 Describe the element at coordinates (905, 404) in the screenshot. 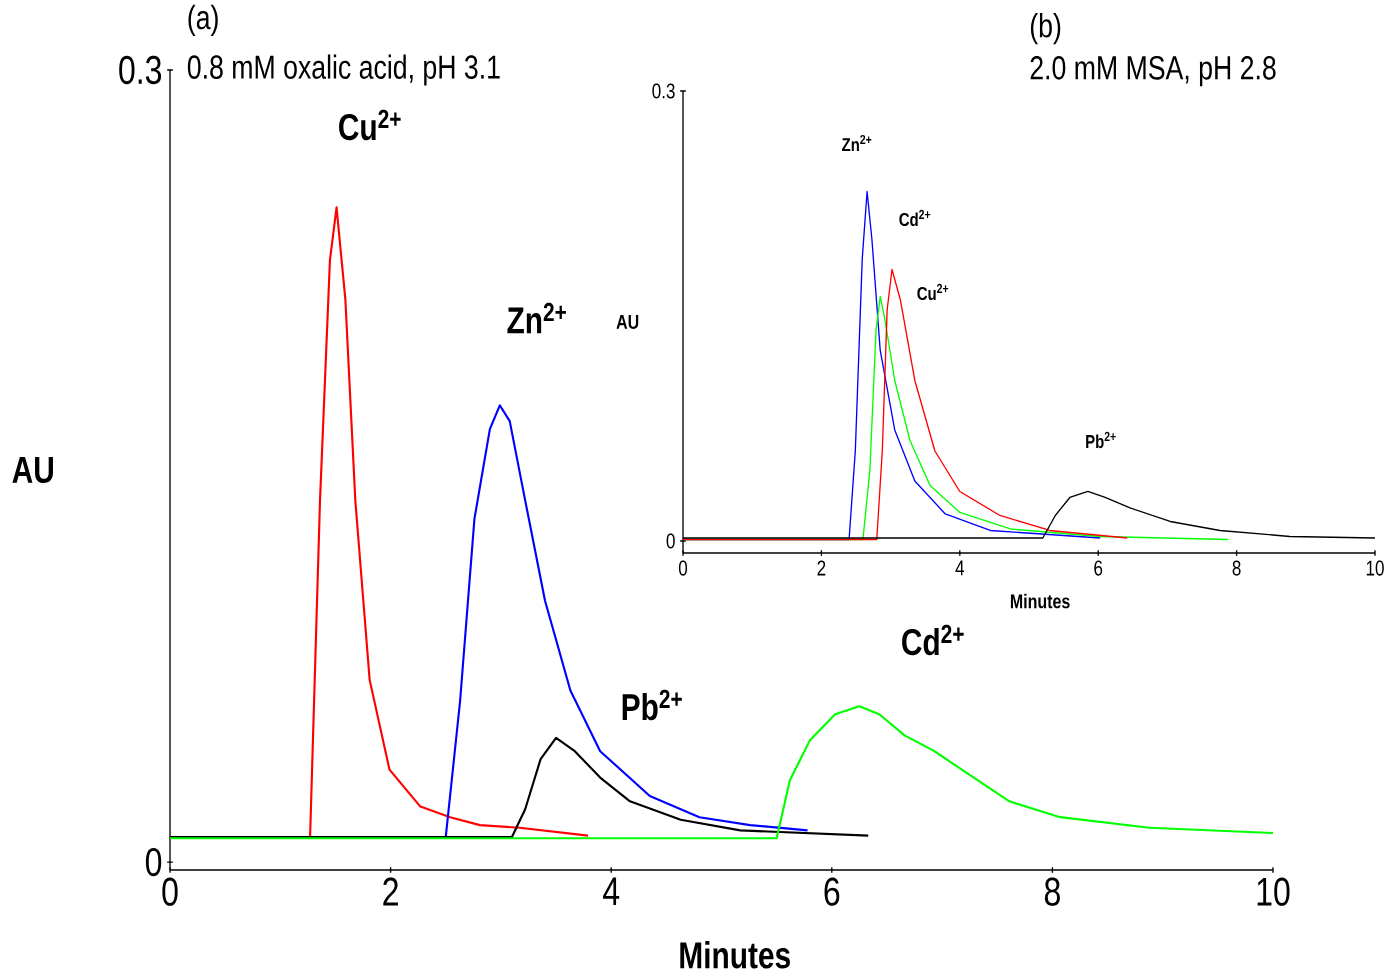

I see `line-series` at that location.